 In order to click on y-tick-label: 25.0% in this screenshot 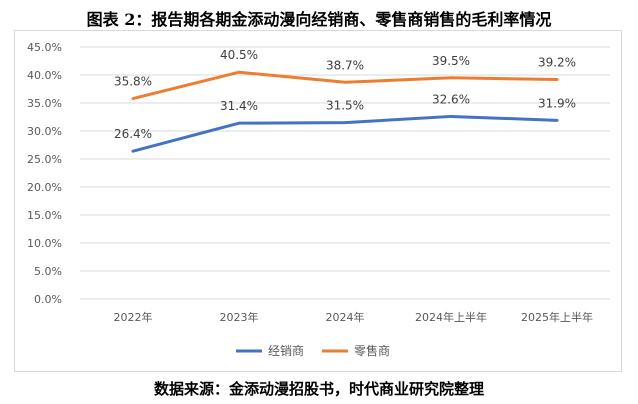, I will do `click(44, 159)`.